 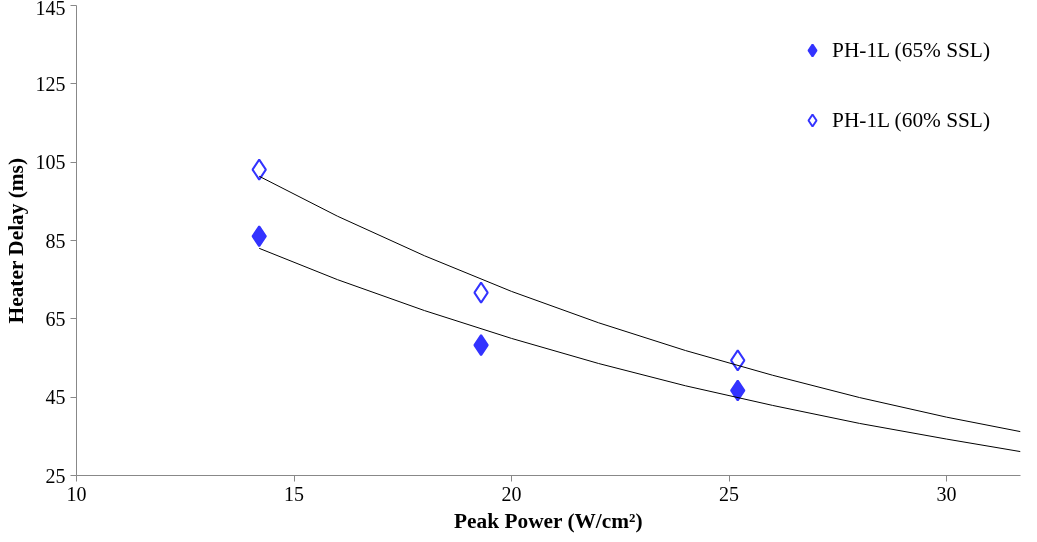 I want to click on y-tick-label: 85, so click(x=55, y=240).